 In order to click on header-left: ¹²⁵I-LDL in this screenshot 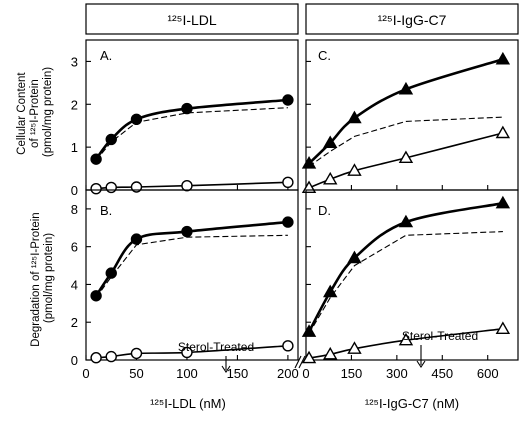, I will do `click(192, 20)`.